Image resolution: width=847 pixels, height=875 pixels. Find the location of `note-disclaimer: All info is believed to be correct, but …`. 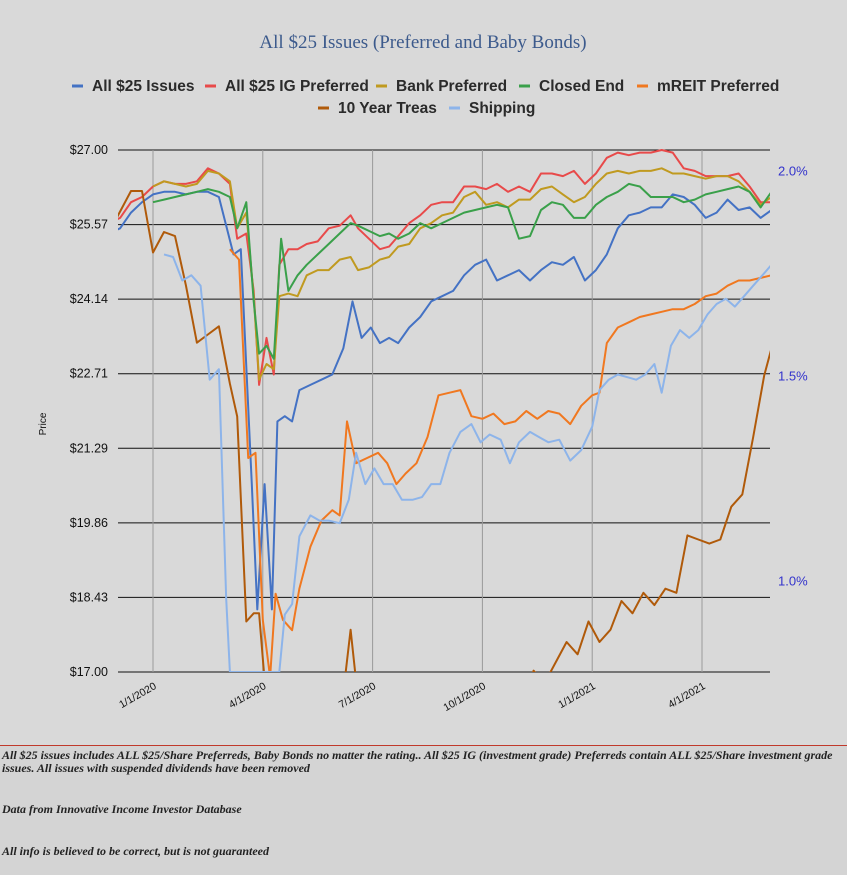

note-disclaimer: All info is believed to be correct, but … is located at coordinates (135, 851).